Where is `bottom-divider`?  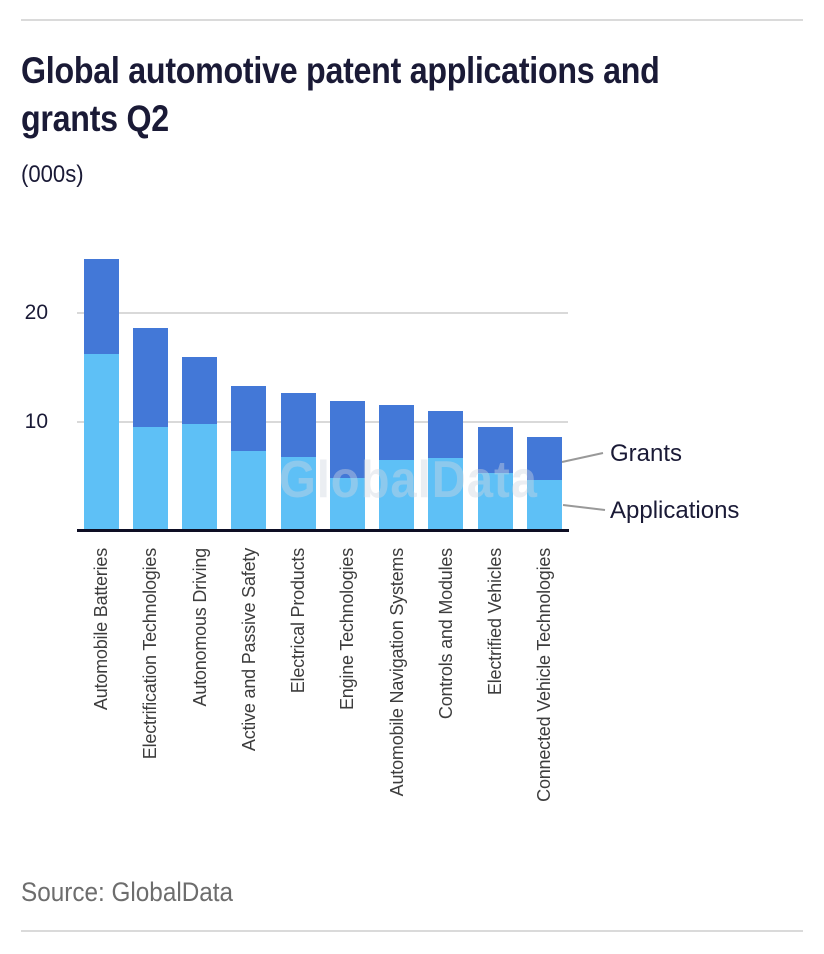
bottom-divider is located at coordinates (412, 931).